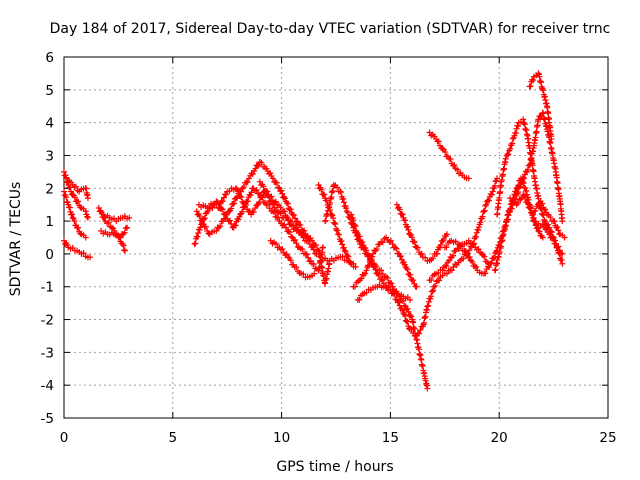  I want to click on series-s27, so click(536, 224).